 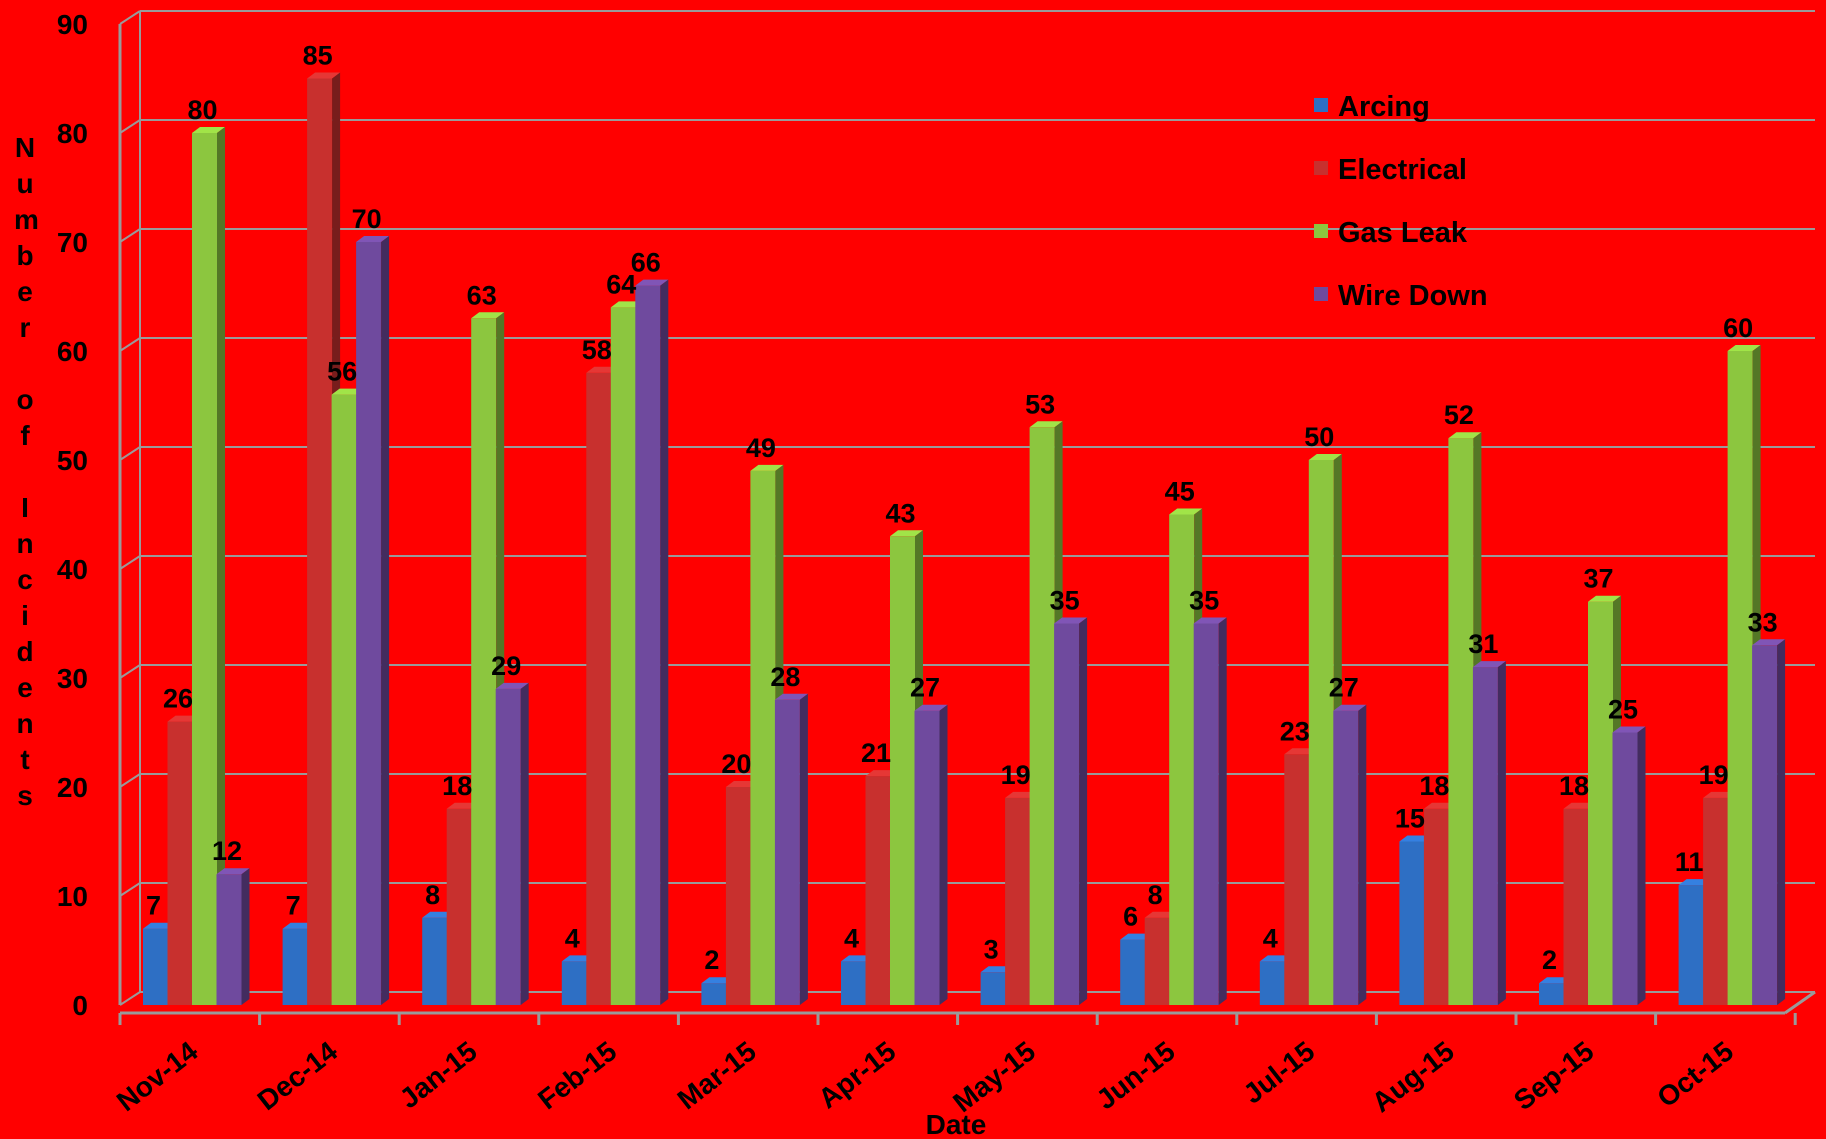 What do you see at coordinates (597, 350) in the screenshot?
I see `data-label: 58` at bounding box center [597, 350].